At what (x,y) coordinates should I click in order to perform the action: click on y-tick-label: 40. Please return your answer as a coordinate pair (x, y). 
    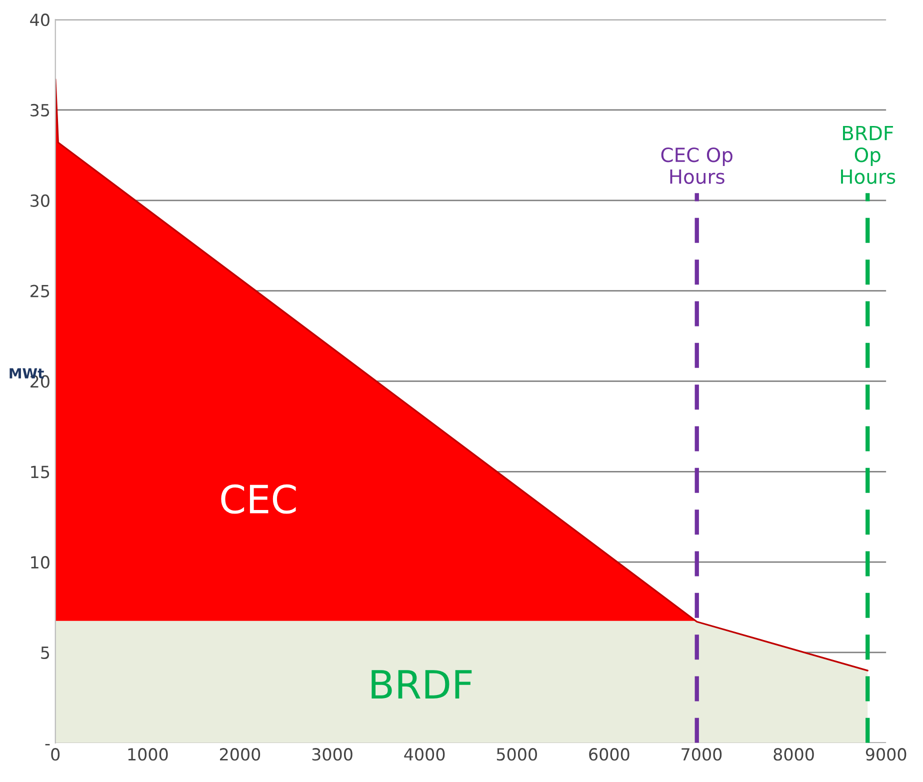
    Looking at the image, I should click on (40, 20).